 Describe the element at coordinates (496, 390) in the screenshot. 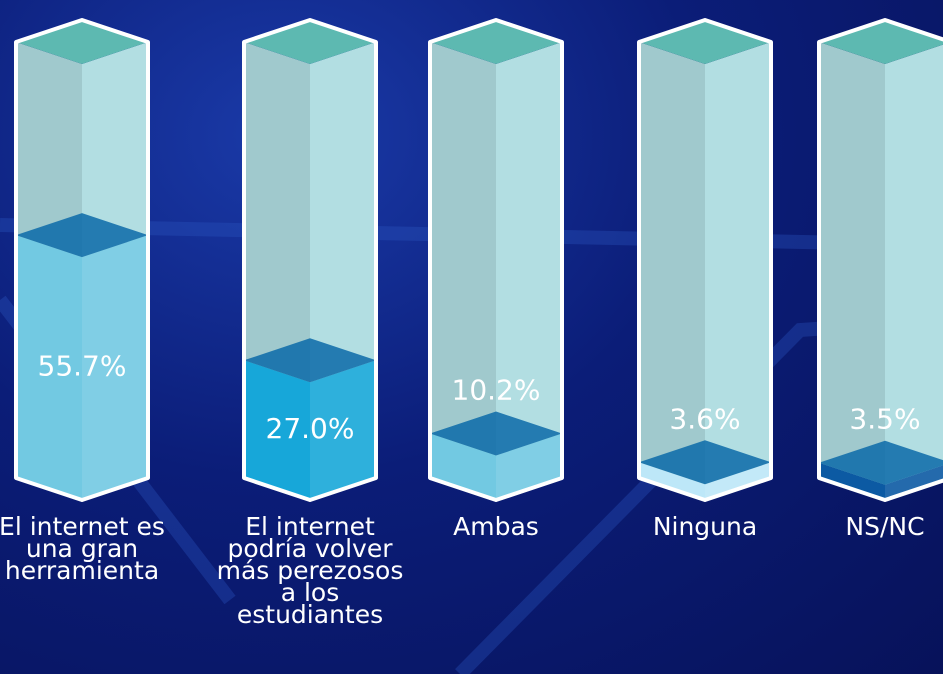

I see `value-label: 10.2%` at that location.